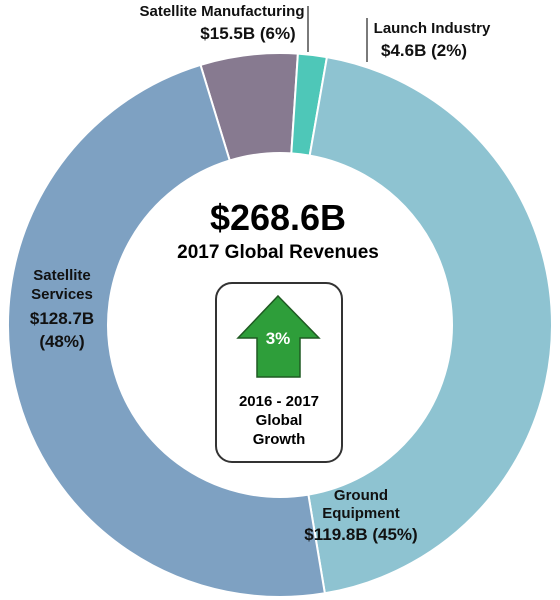  I want to click on growth-label-line2: Global, so click(279, 420).